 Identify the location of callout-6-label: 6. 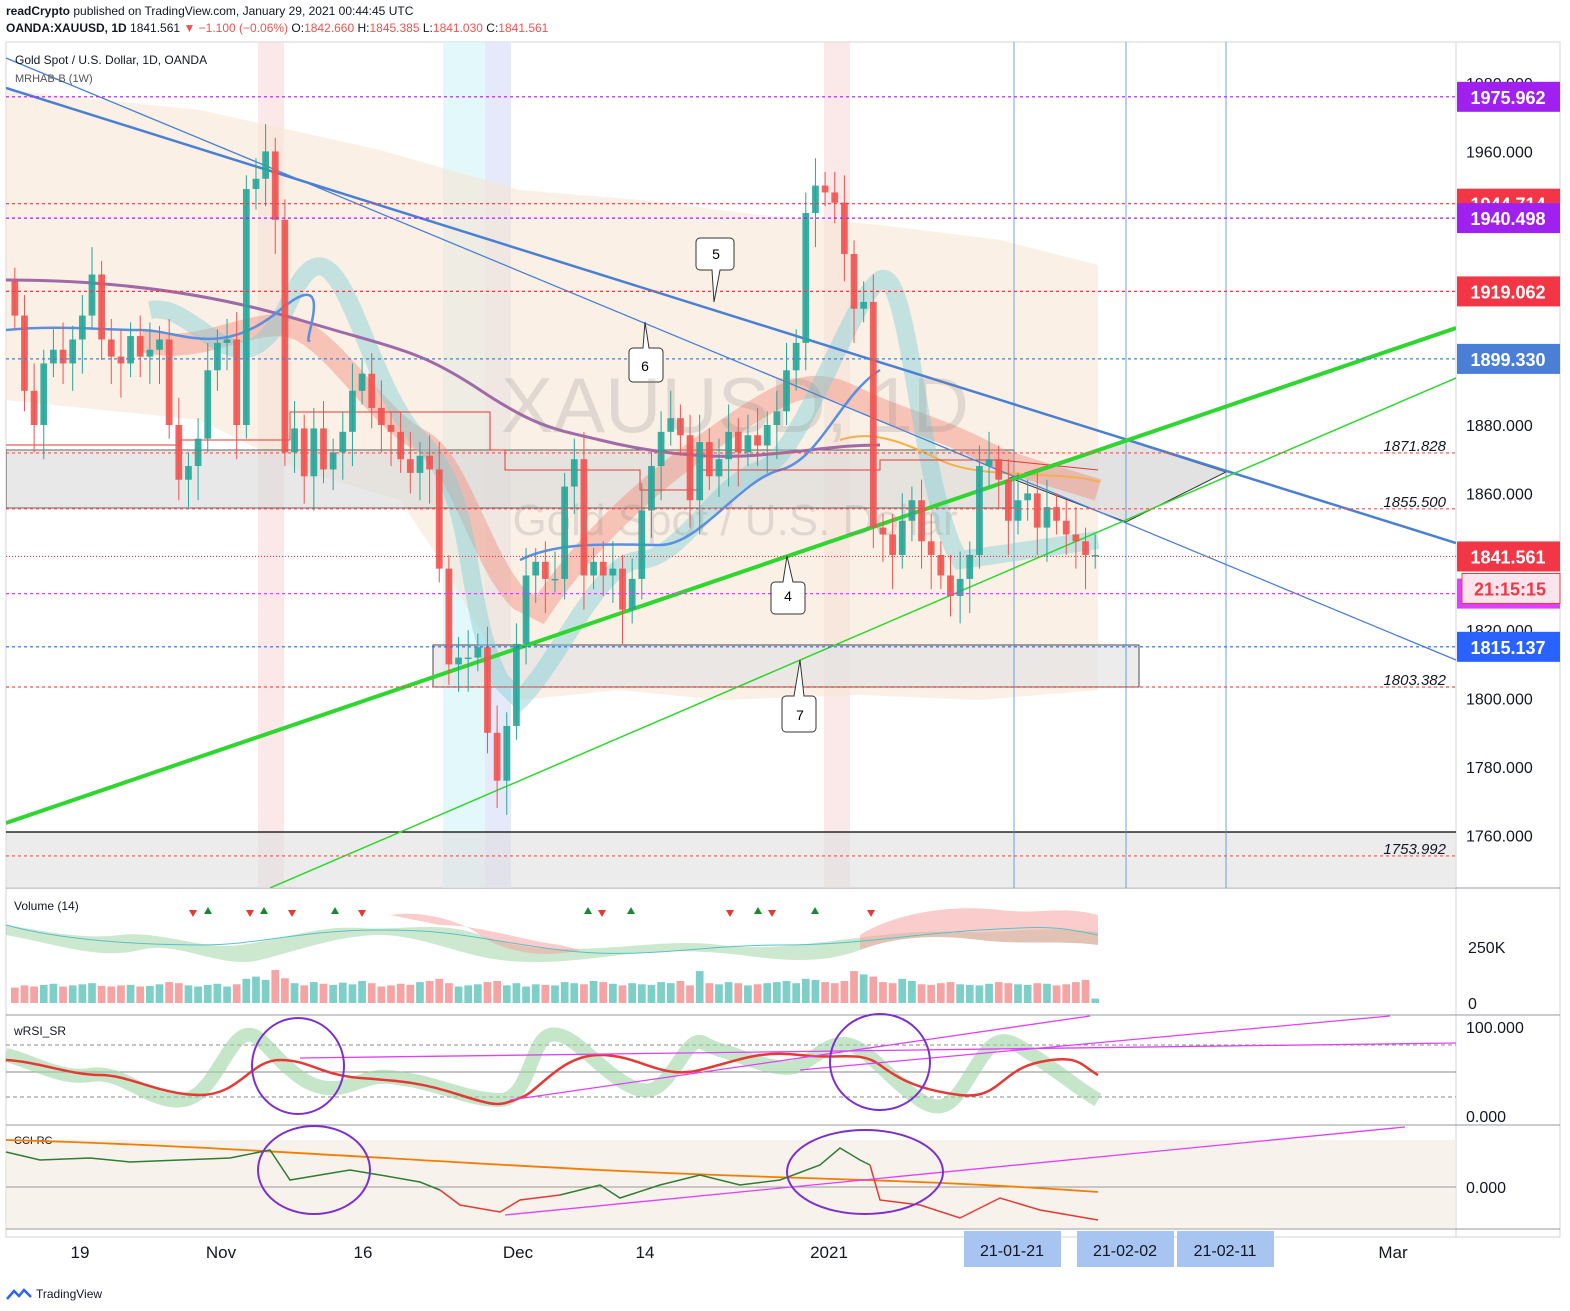
(645, 366).